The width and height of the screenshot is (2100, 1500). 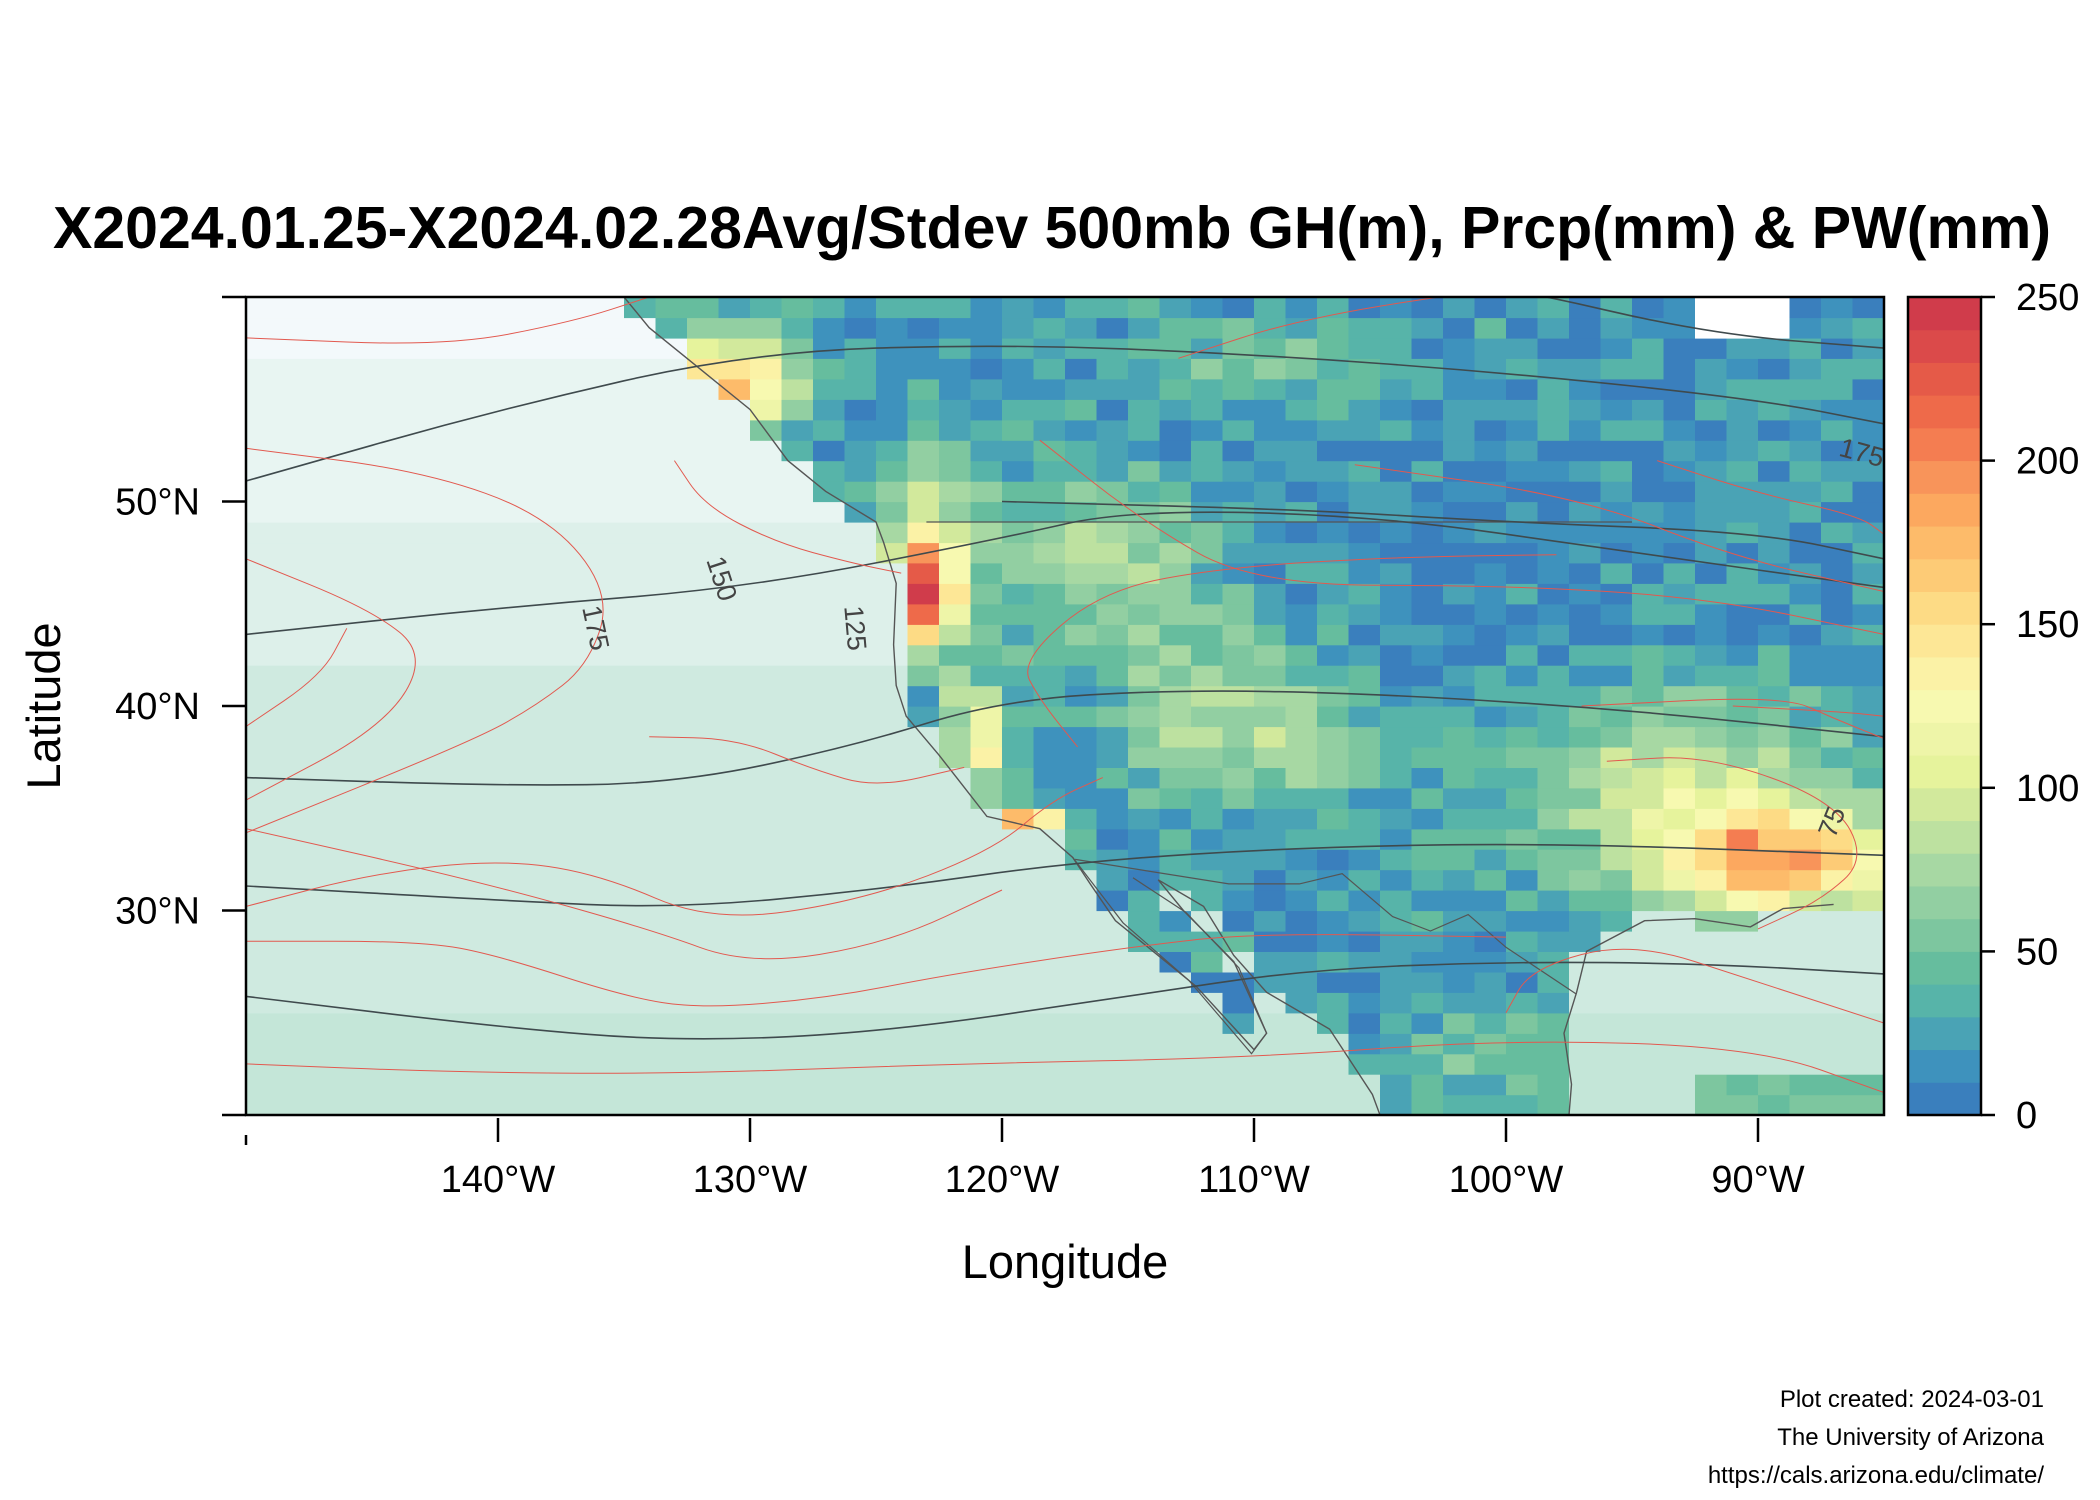 What do you see at coordinates (1910, 1437) in the screenshot?
I see `credit-institution: The University of Arizona` at bounding box center [1910, 1437].